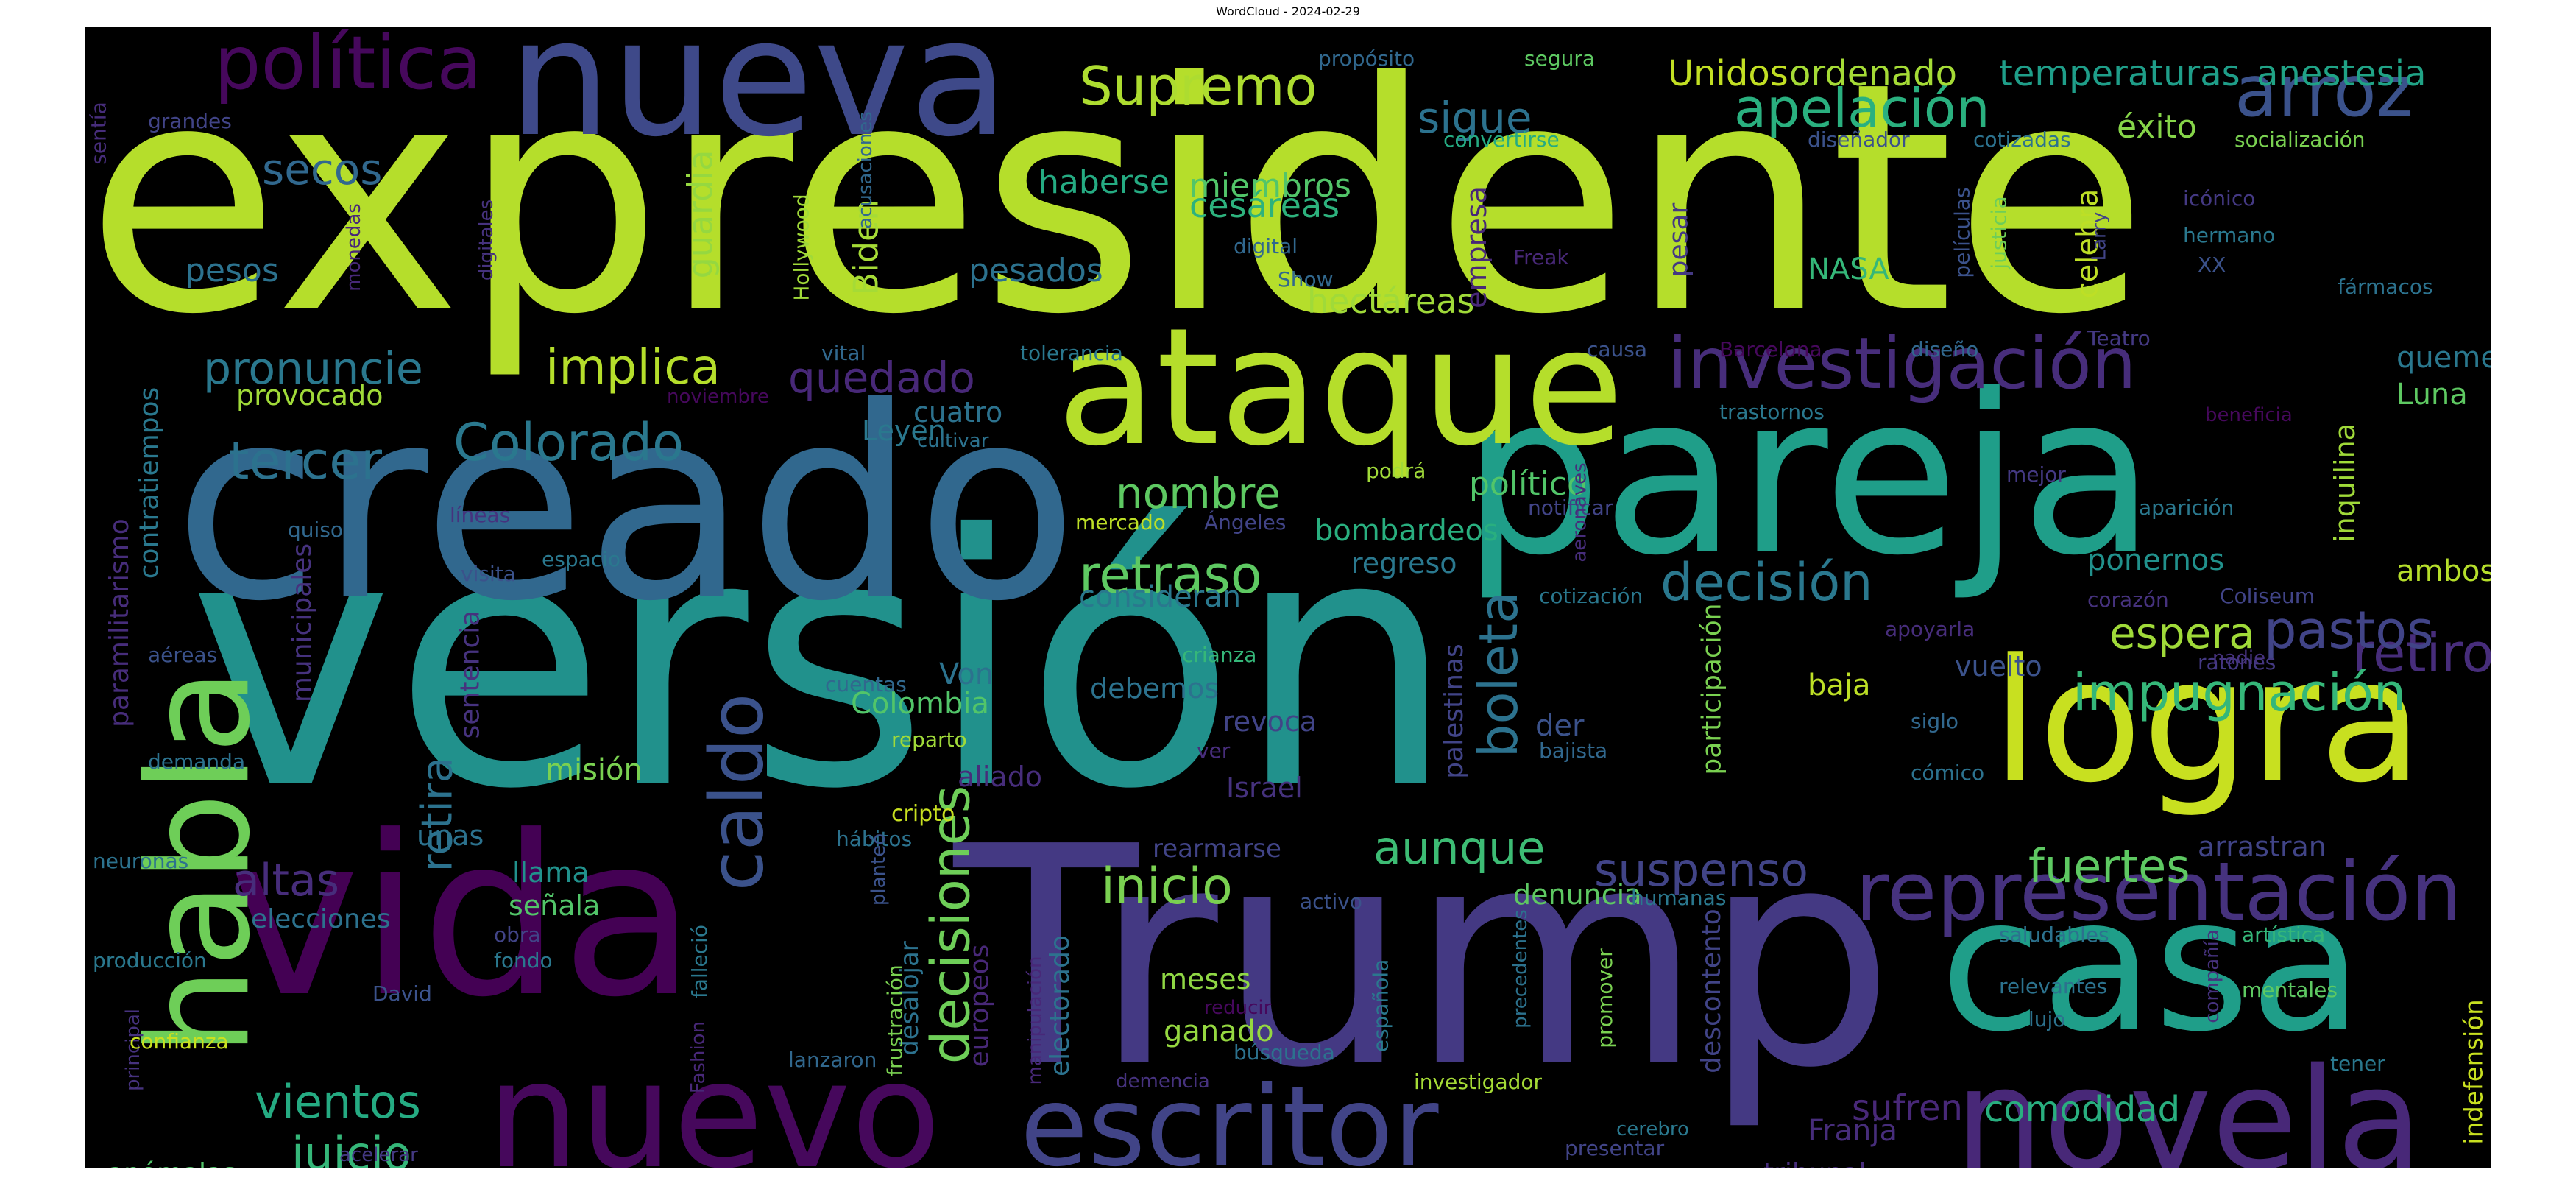  Describe the element at coordinates (1217, 849) in the screenshot. I see `word-rearmarse: rearmarse` at that location.